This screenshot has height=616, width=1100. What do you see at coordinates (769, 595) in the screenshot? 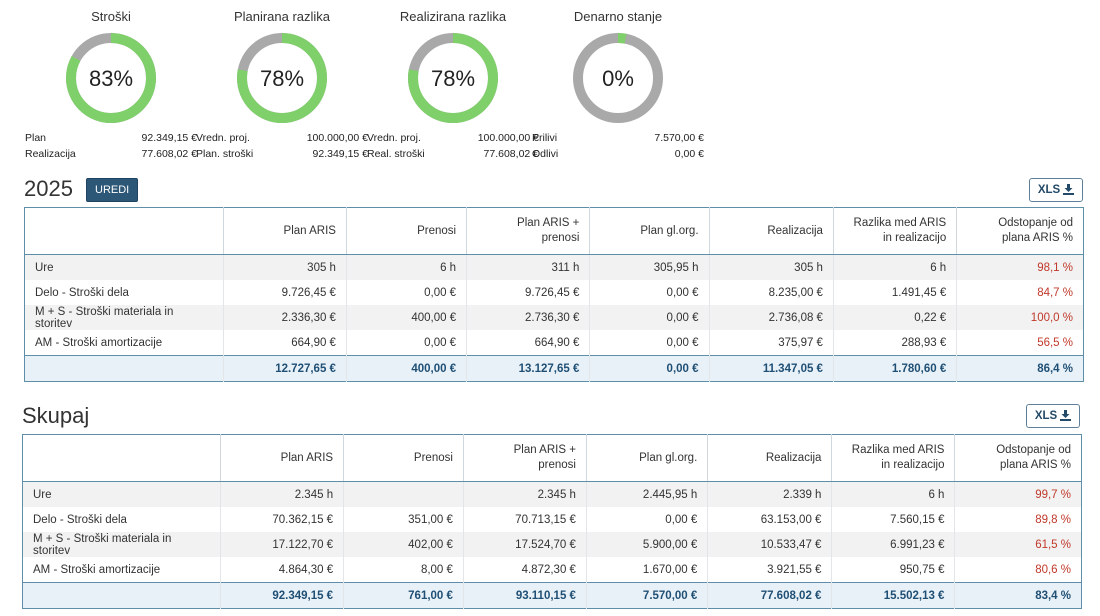
I see `total-realization: 77.608,02 €` at bounding box center [769, 595].